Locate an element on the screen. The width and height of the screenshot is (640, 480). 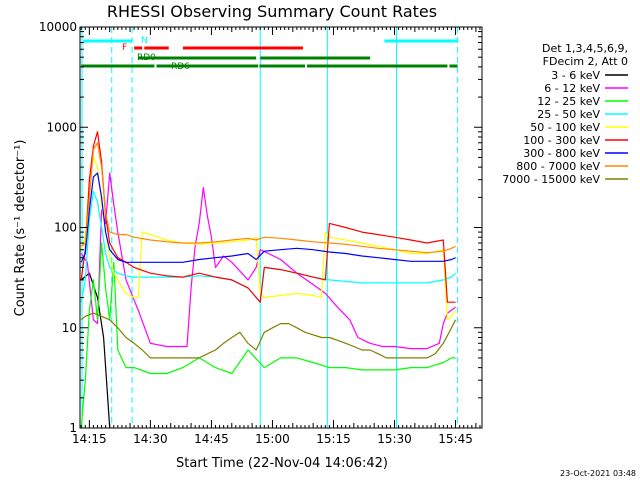
state-bar-label: RD6 is located at coordinates (180, 67).